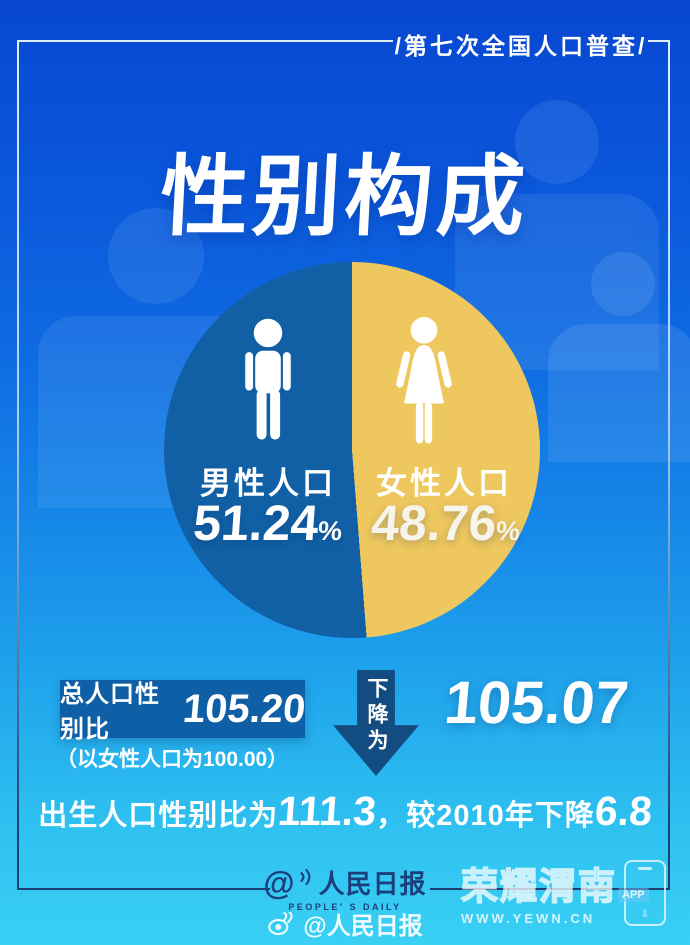  I want to click on male-slice-value: 51.24%, so click(267, 523).